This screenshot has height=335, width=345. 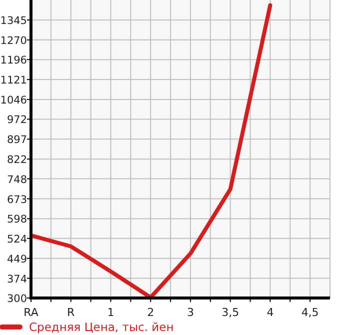 What do you see at coordinates (110, 312) in the screenshot?
I see `x-tick-label: 1` at bounding box center [110, 312].